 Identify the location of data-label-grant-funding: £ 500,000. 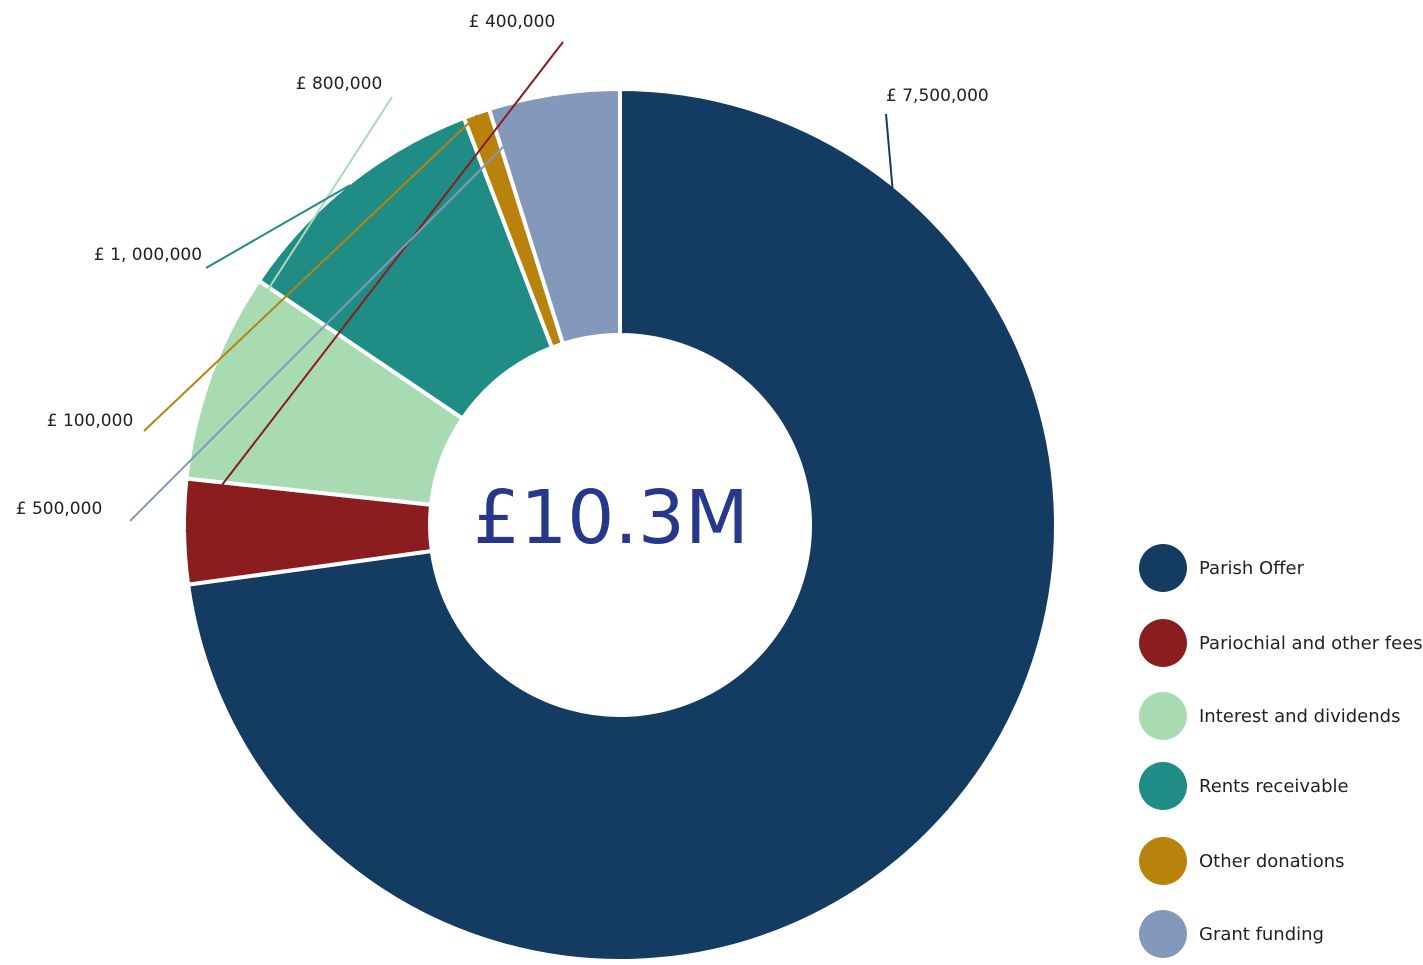
(59, 509).